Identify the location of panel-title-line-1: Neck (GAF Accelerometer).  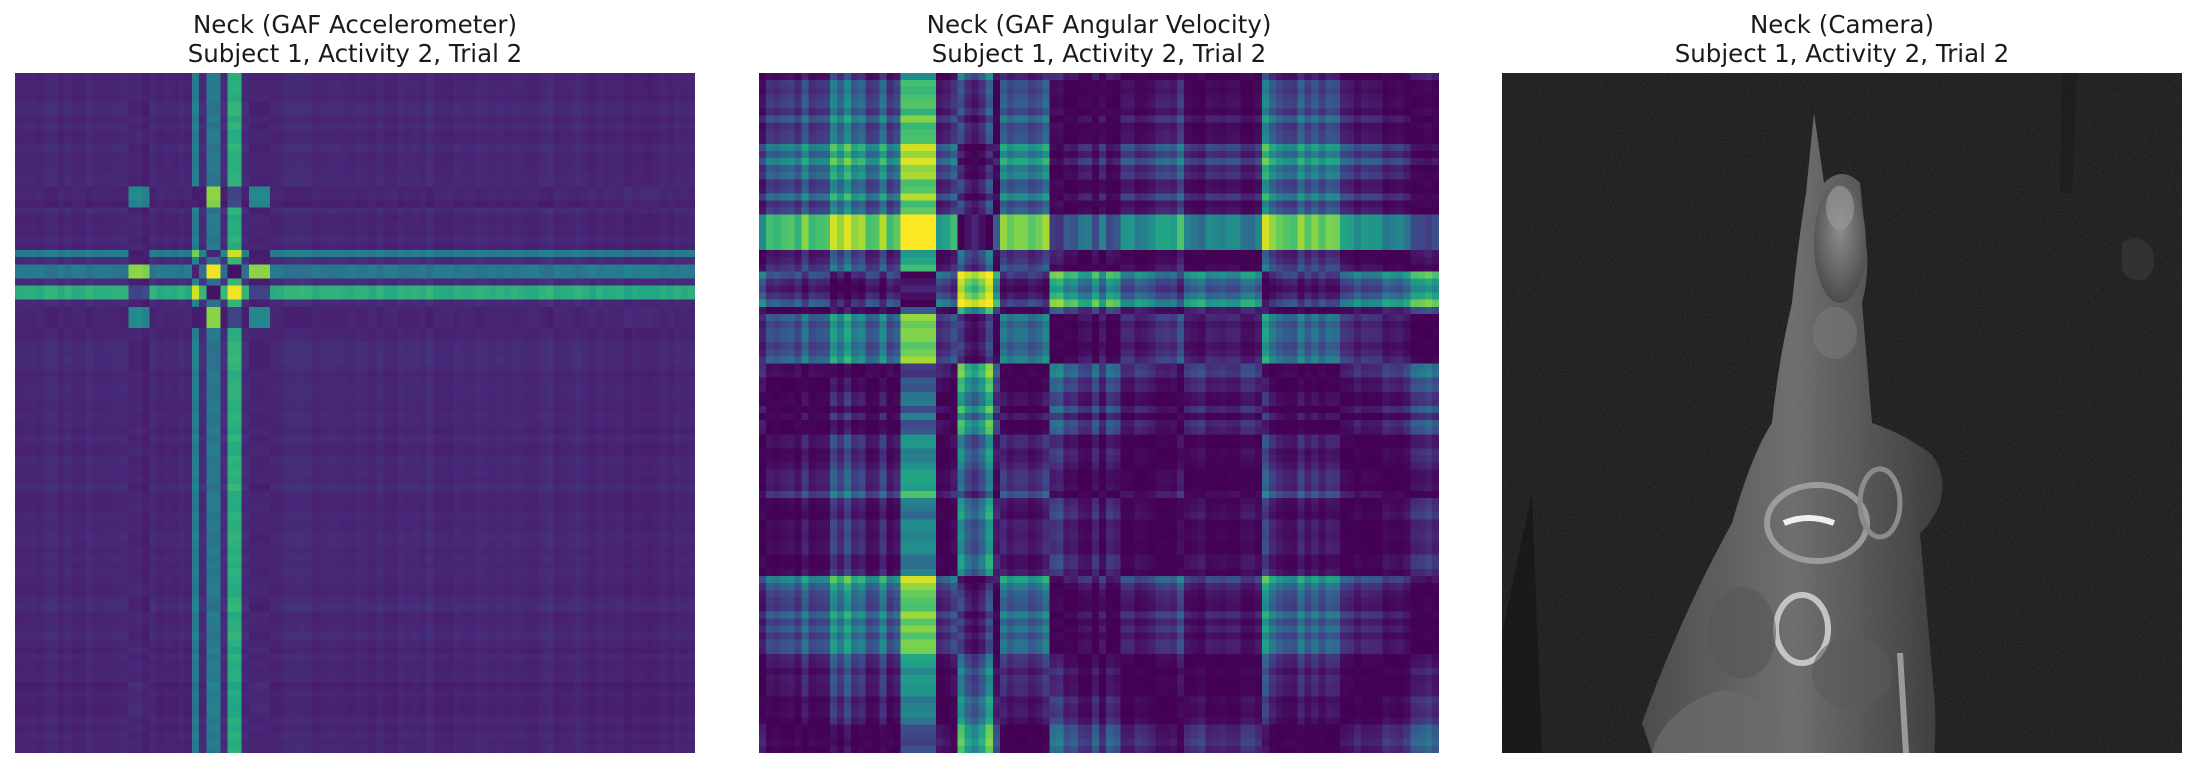
(355, 24).